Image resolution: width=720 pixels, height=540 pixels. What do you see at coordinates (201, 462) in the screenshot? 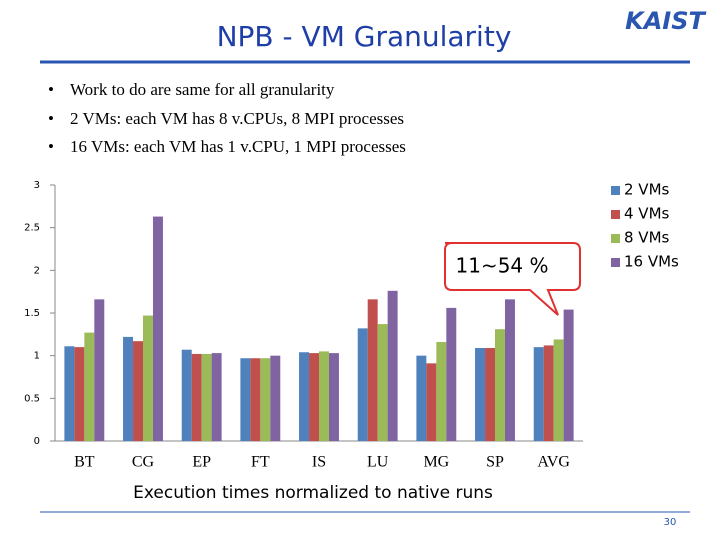
I see `x-tick-label: EP` at bounding box center [201, 462].